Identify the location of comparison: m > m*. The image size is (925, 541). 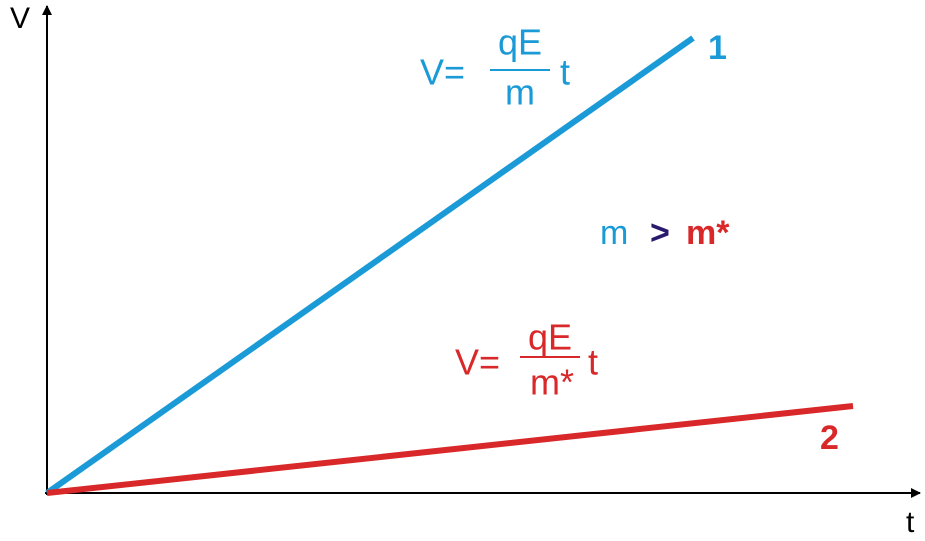
(665, 233).